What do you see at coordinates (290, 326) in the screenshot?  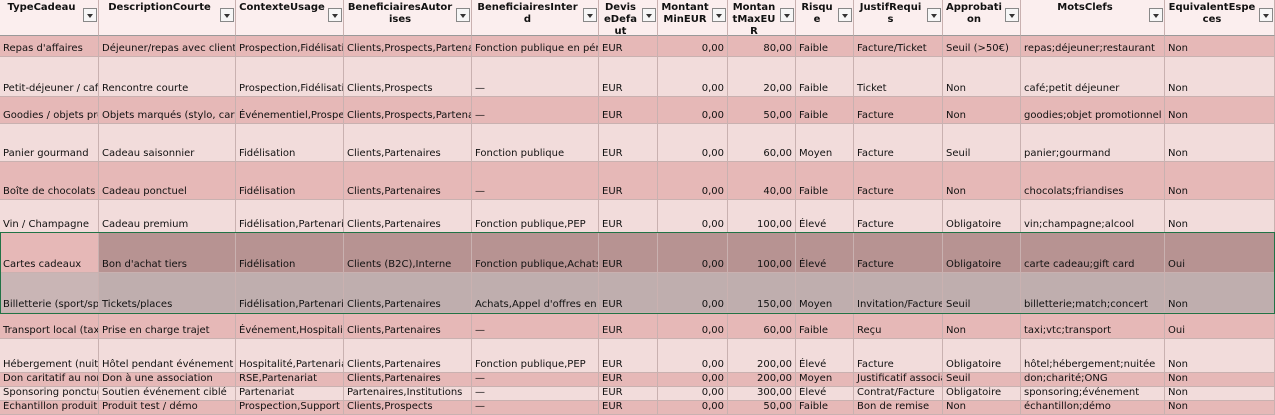 I see `table-cell: Événement,Hospitalité` at bounding box center [290, 326].